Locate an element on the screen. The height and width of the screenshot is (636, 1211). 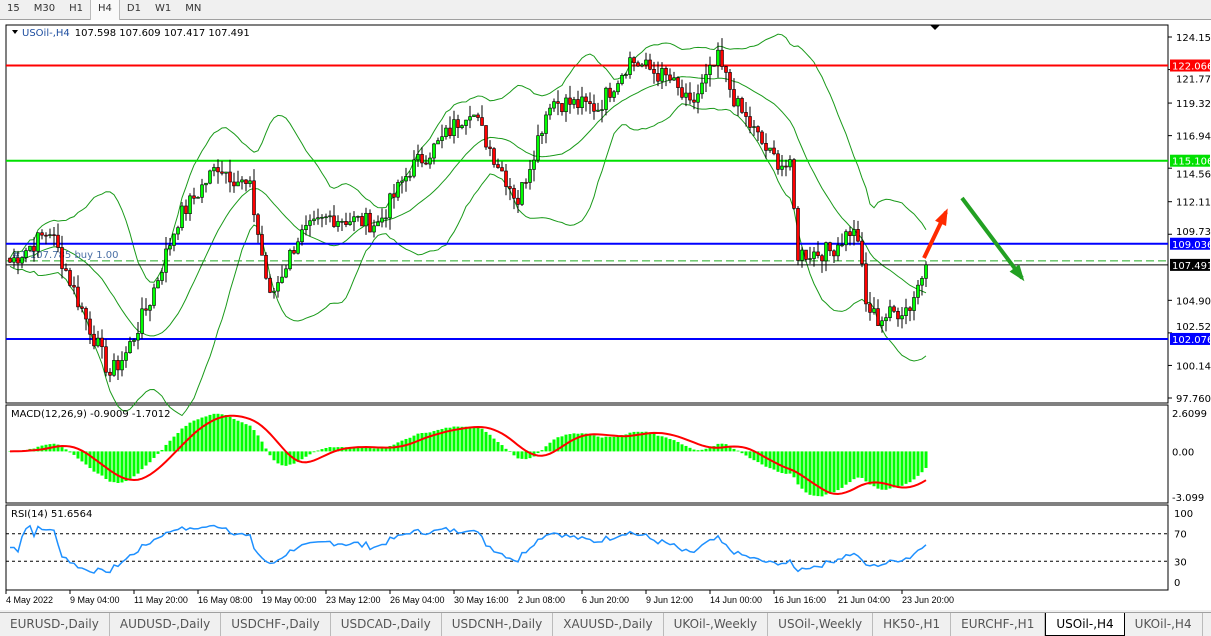
timeframe-W1: W1 is located at coordinates (163, 8).